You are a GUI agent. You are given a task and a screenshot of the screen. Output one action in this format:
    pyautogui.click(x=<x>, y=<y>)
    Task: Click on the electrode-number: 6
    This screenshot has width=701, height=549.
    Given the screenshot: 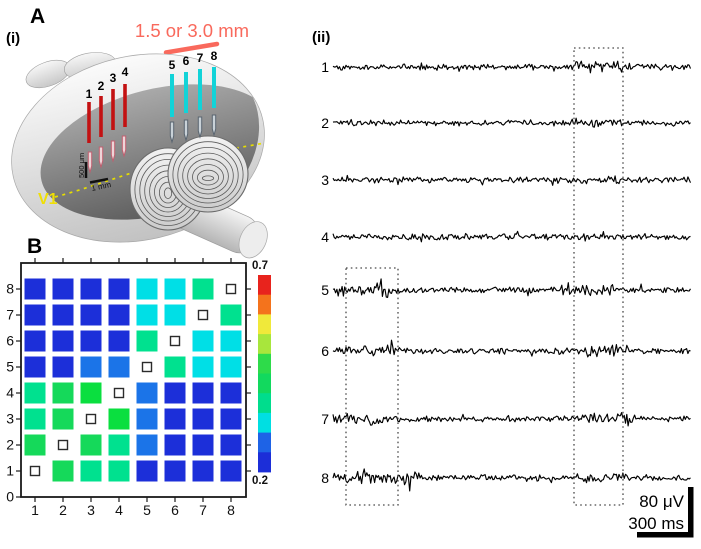 What is the action you would take?
    pyautogui.click(x=186, y=61)
    